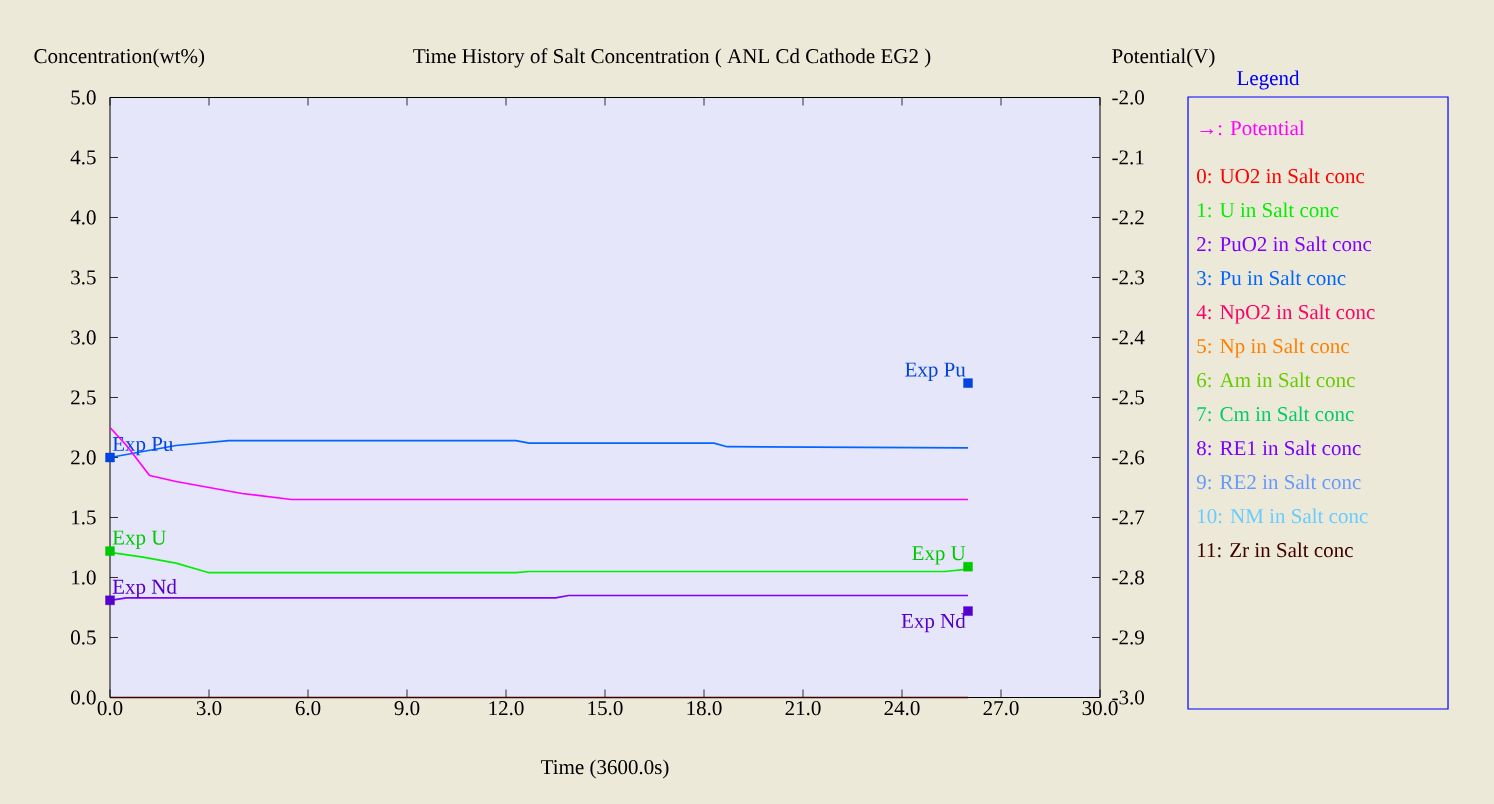  Describe the element at coordinates (1128, 157) in the screenshot. I see `y2-tick-label: -2.1` at that location.